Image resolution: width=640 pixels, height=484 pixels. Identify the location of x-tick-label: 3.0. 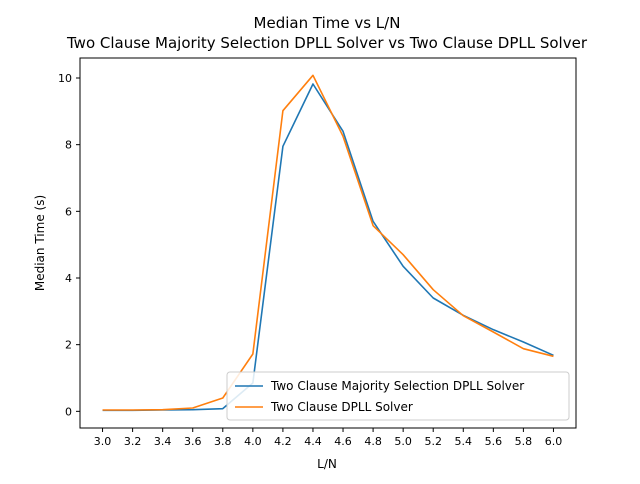
(103, 441).